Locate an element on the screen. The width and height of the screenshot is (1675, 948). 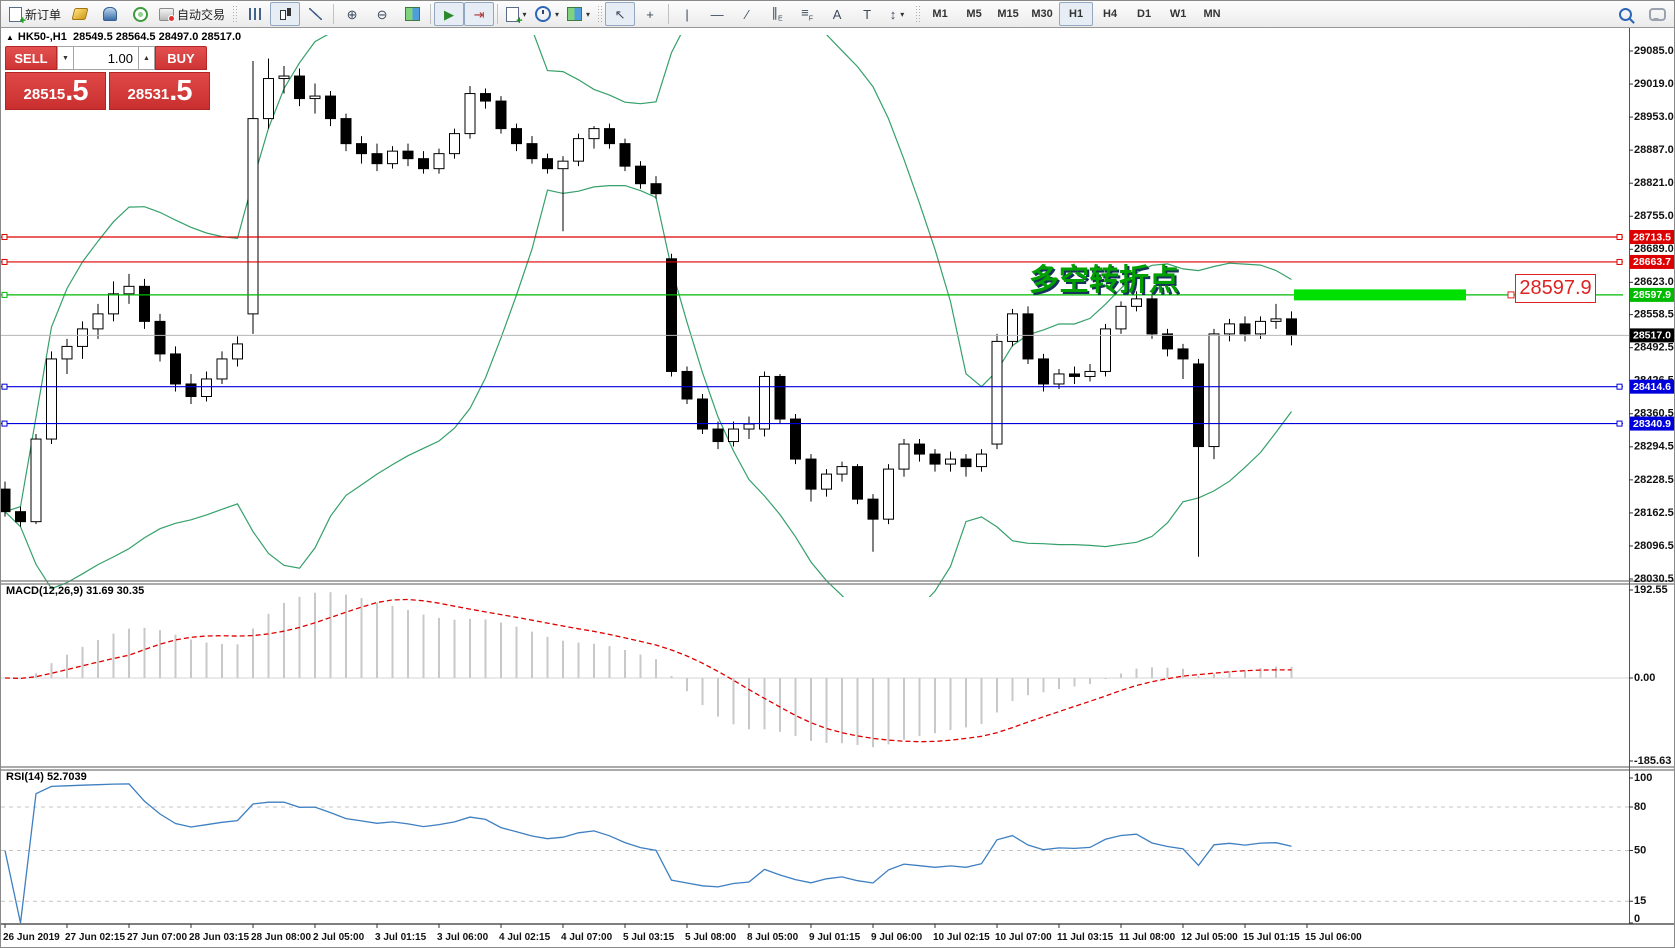
horizontal-line-tool-button: — is located at coordinates (717, 14).